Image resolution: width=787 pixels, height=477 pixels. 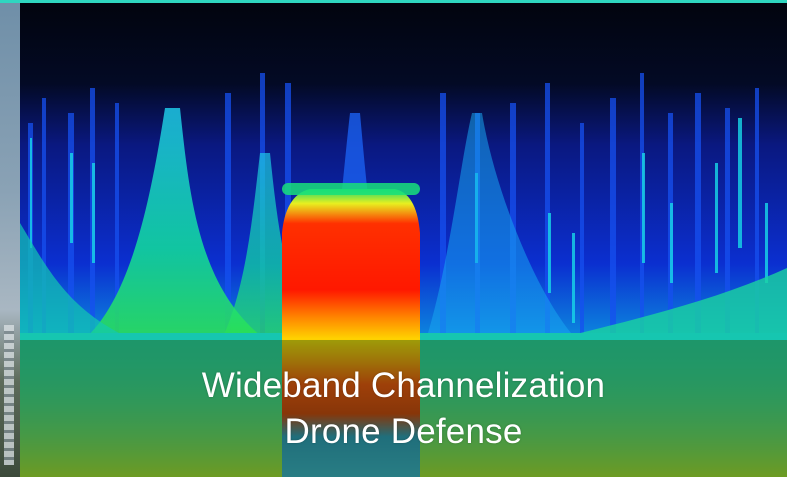 I want to click on caption-title: Wideband Channelization, so click(x=403, y=385).